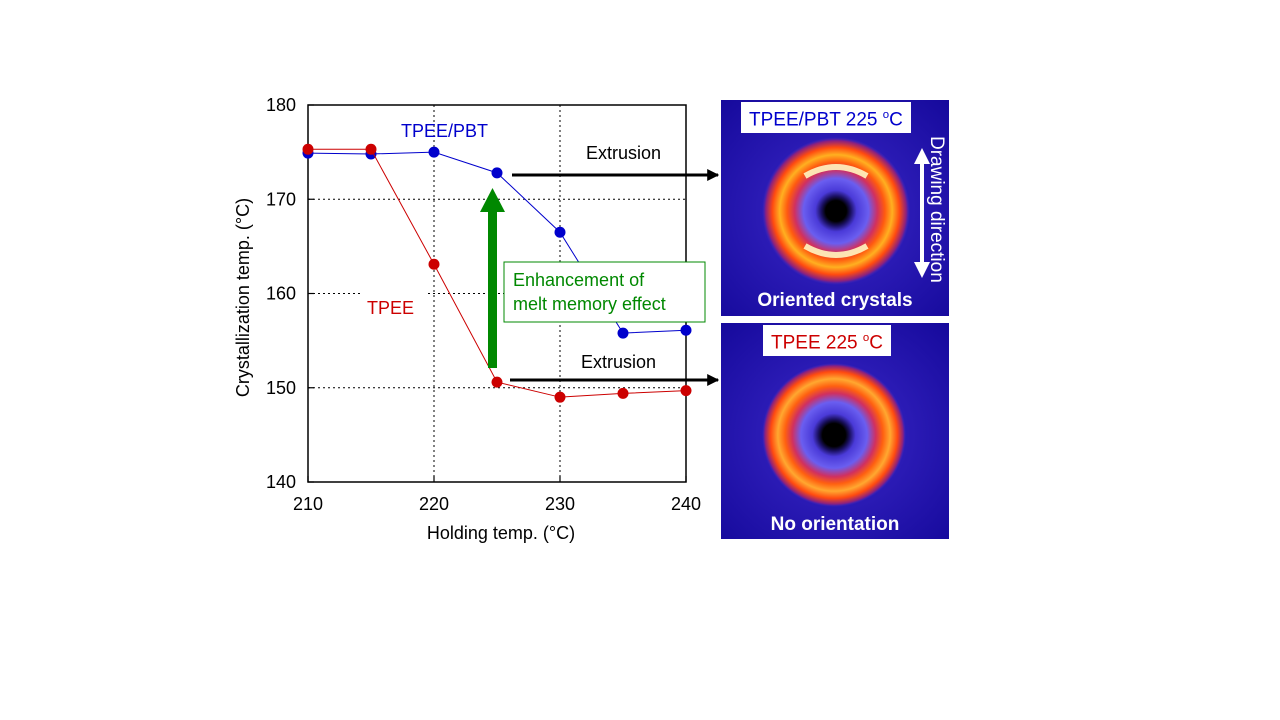 Image resolution: width=1280 pixels, height=720 pixels. What do you see at coordinates (876, 343) in the screenshot?
I see `panel-bottom-label-unit: C` at bounding box center [876, 343].